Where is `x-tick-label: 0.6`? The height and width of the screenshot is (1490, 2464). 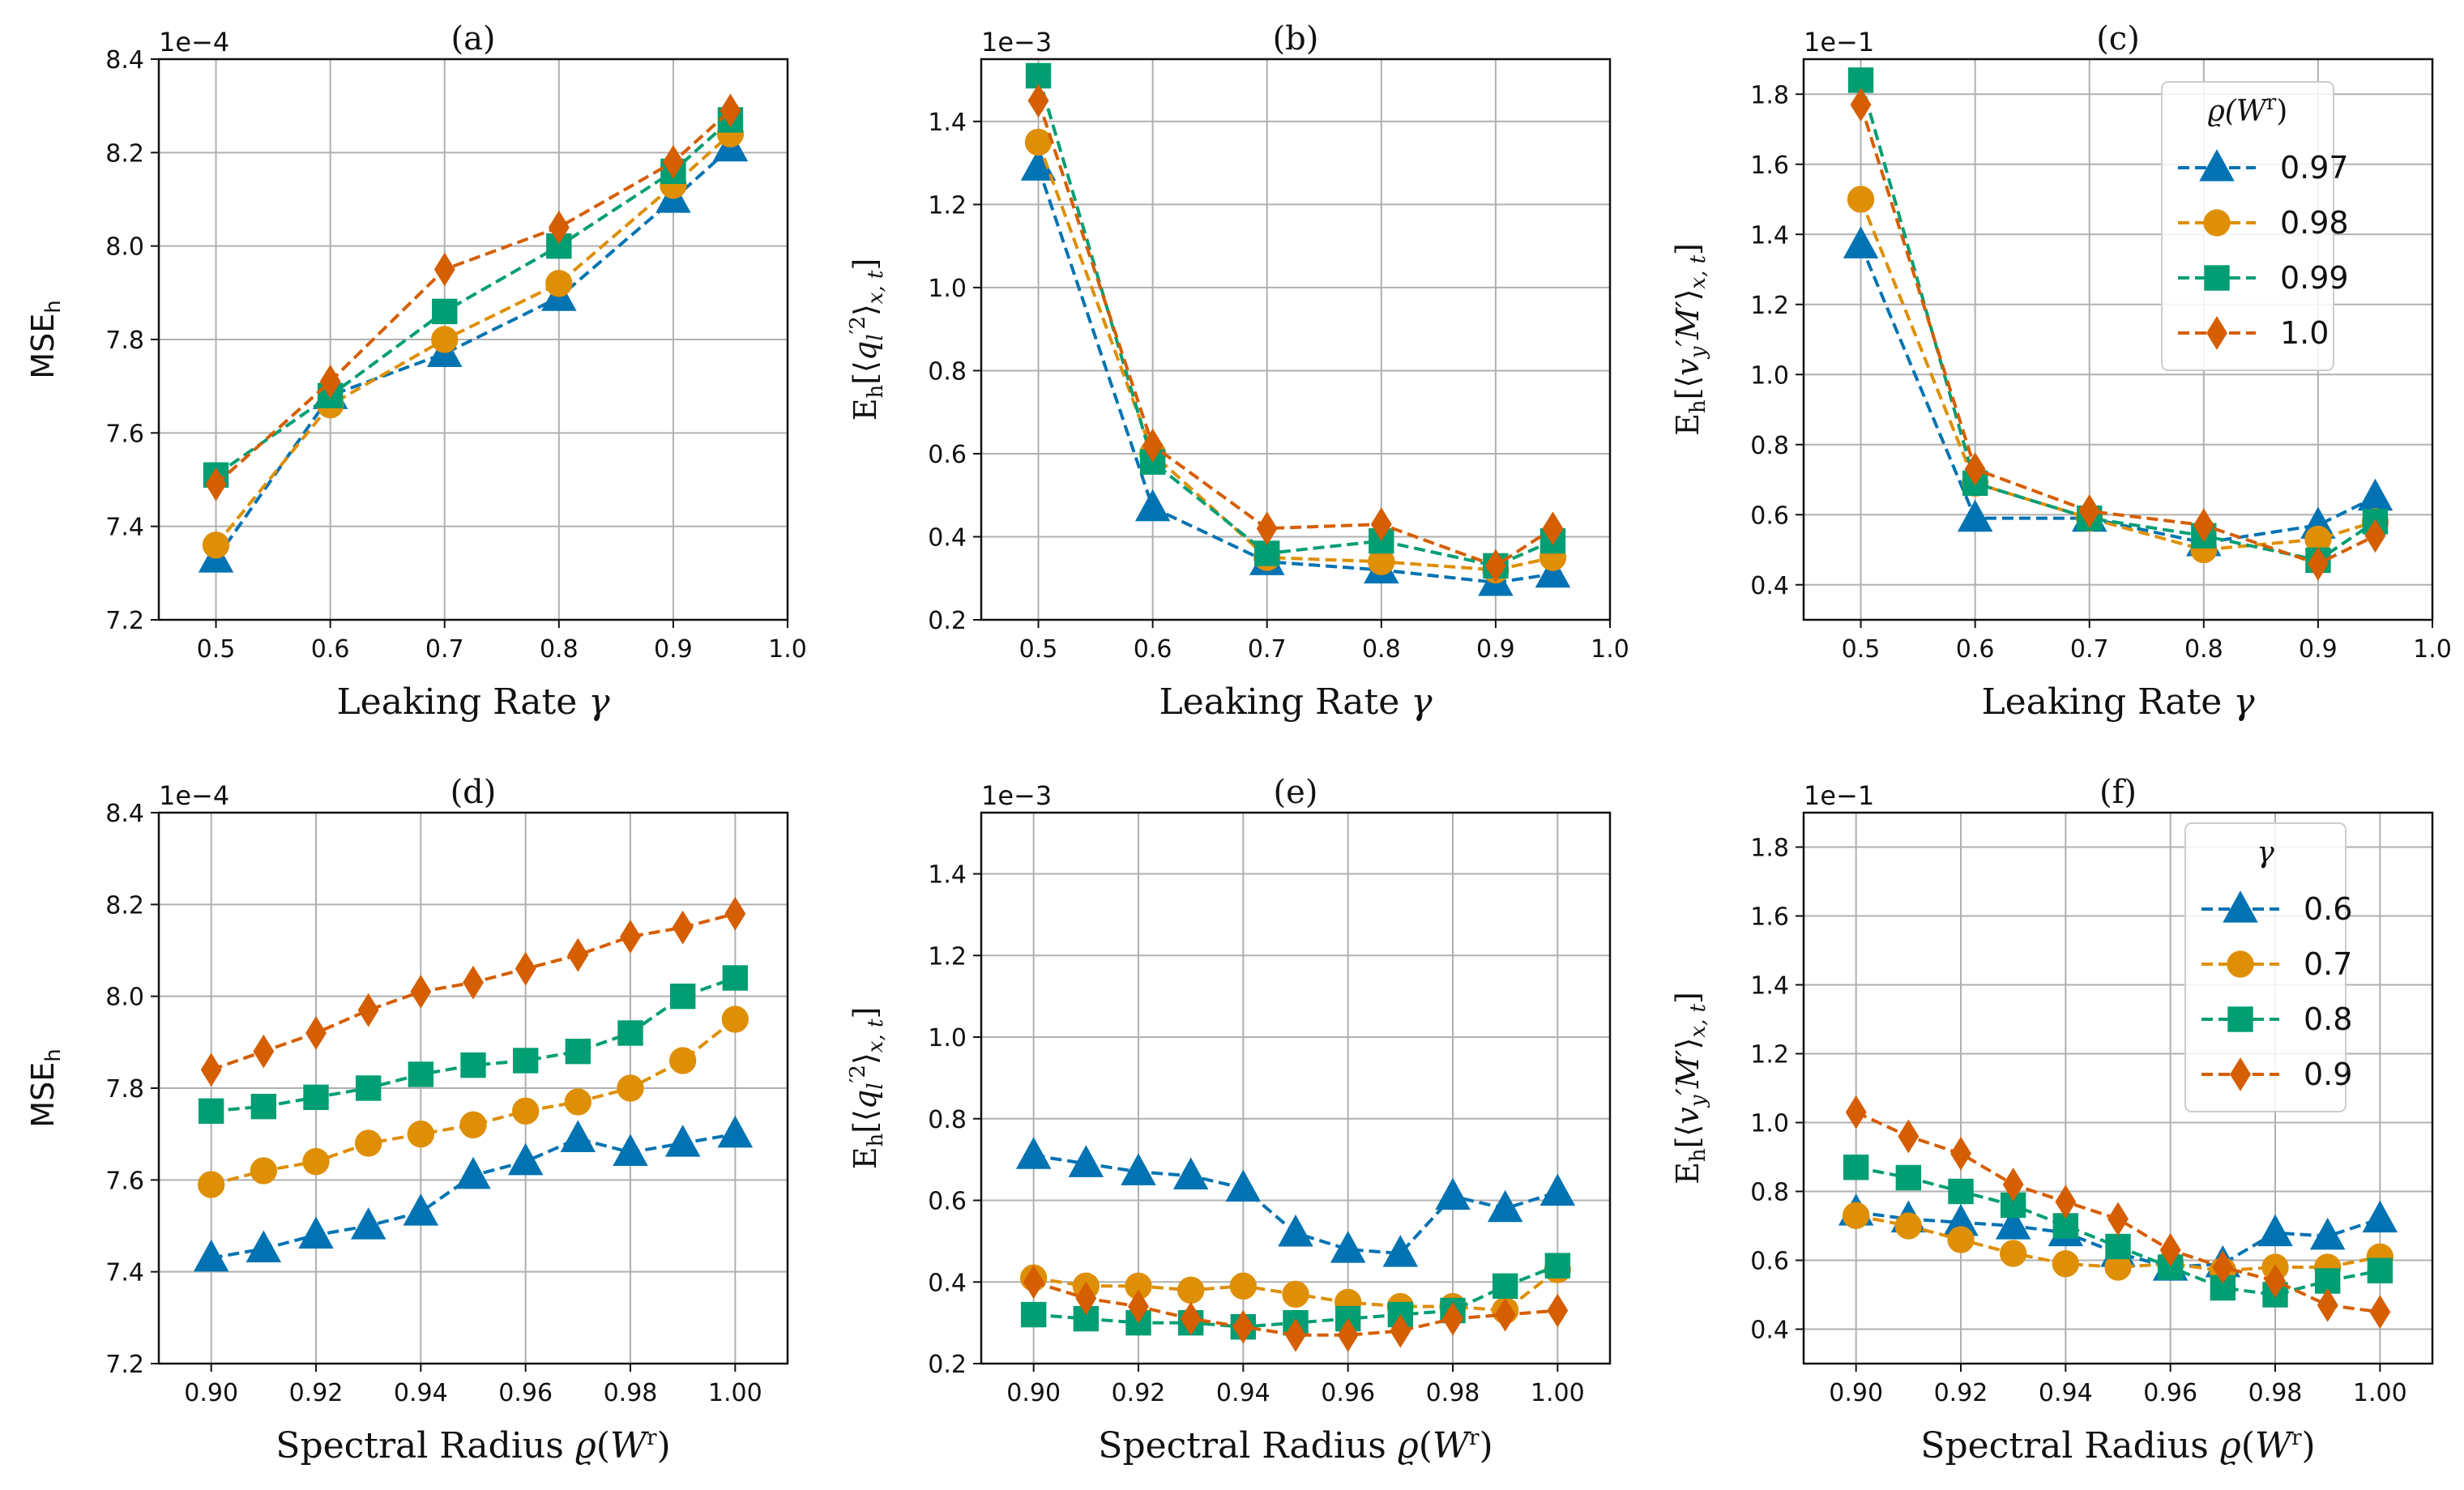 x-tick-label: 0.6 is located at coordinates (1975, 649).